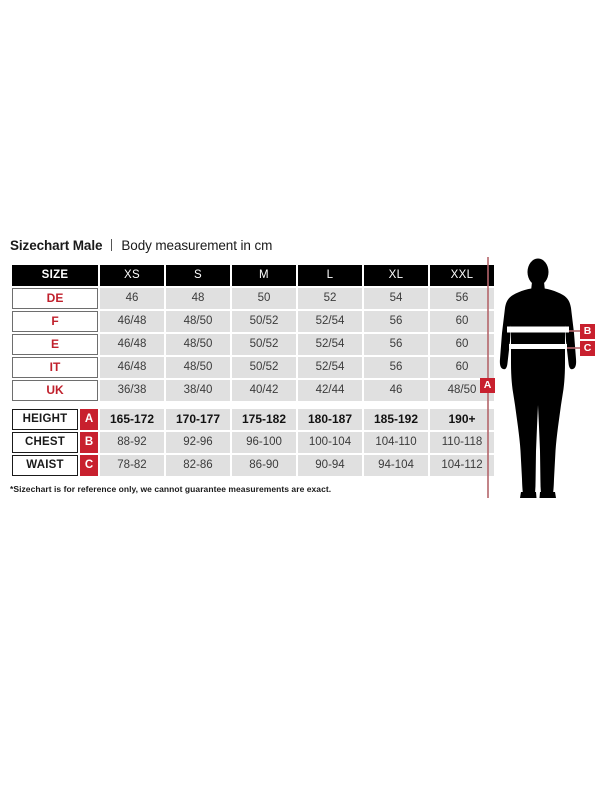  Describe the element at coordinates (587, 348) in the screenshot. I see `figure-badge-c: C` at that location.